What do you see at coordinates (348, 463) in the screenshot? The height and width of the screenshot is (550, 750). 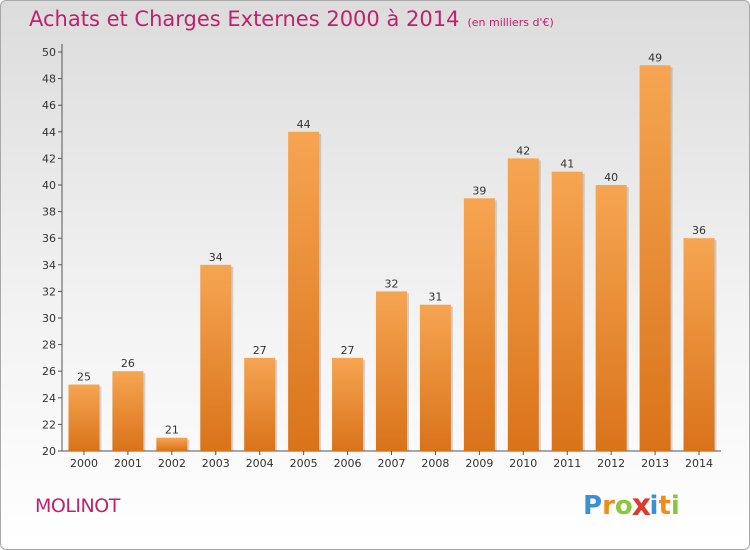 I see `x-tick-label: 2006` at bounding box center [348, 463].